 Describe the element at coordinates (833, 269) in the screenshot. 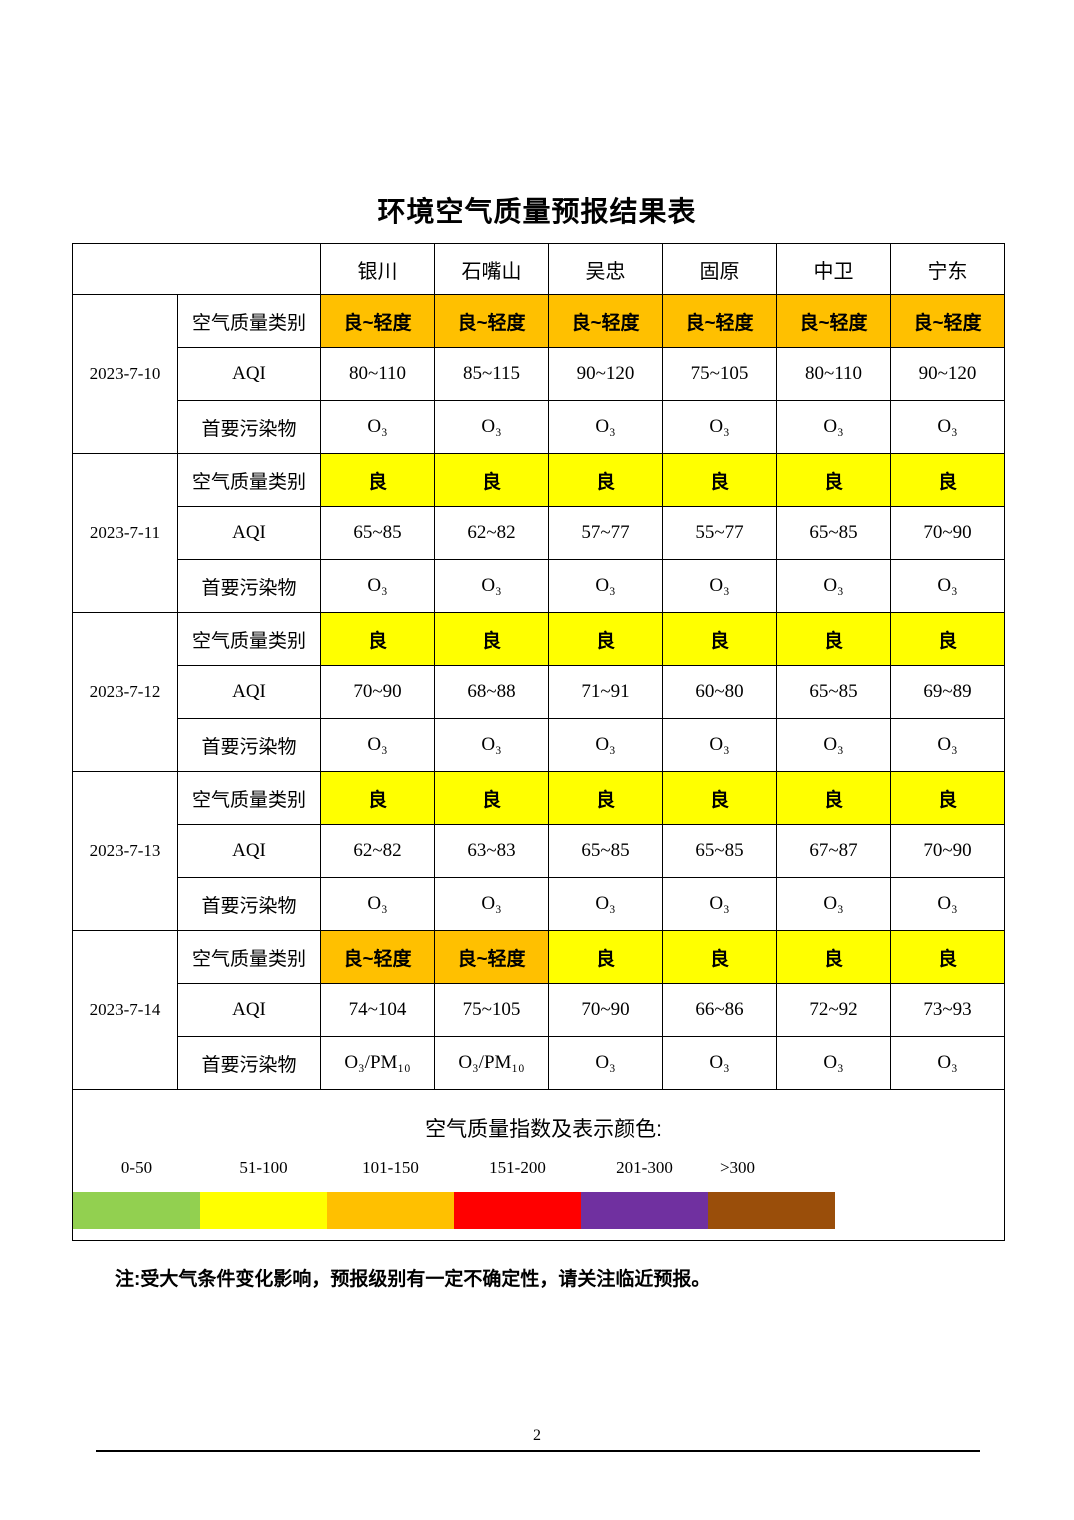

I see `city-header-zhongwei: 中卫` at that location.